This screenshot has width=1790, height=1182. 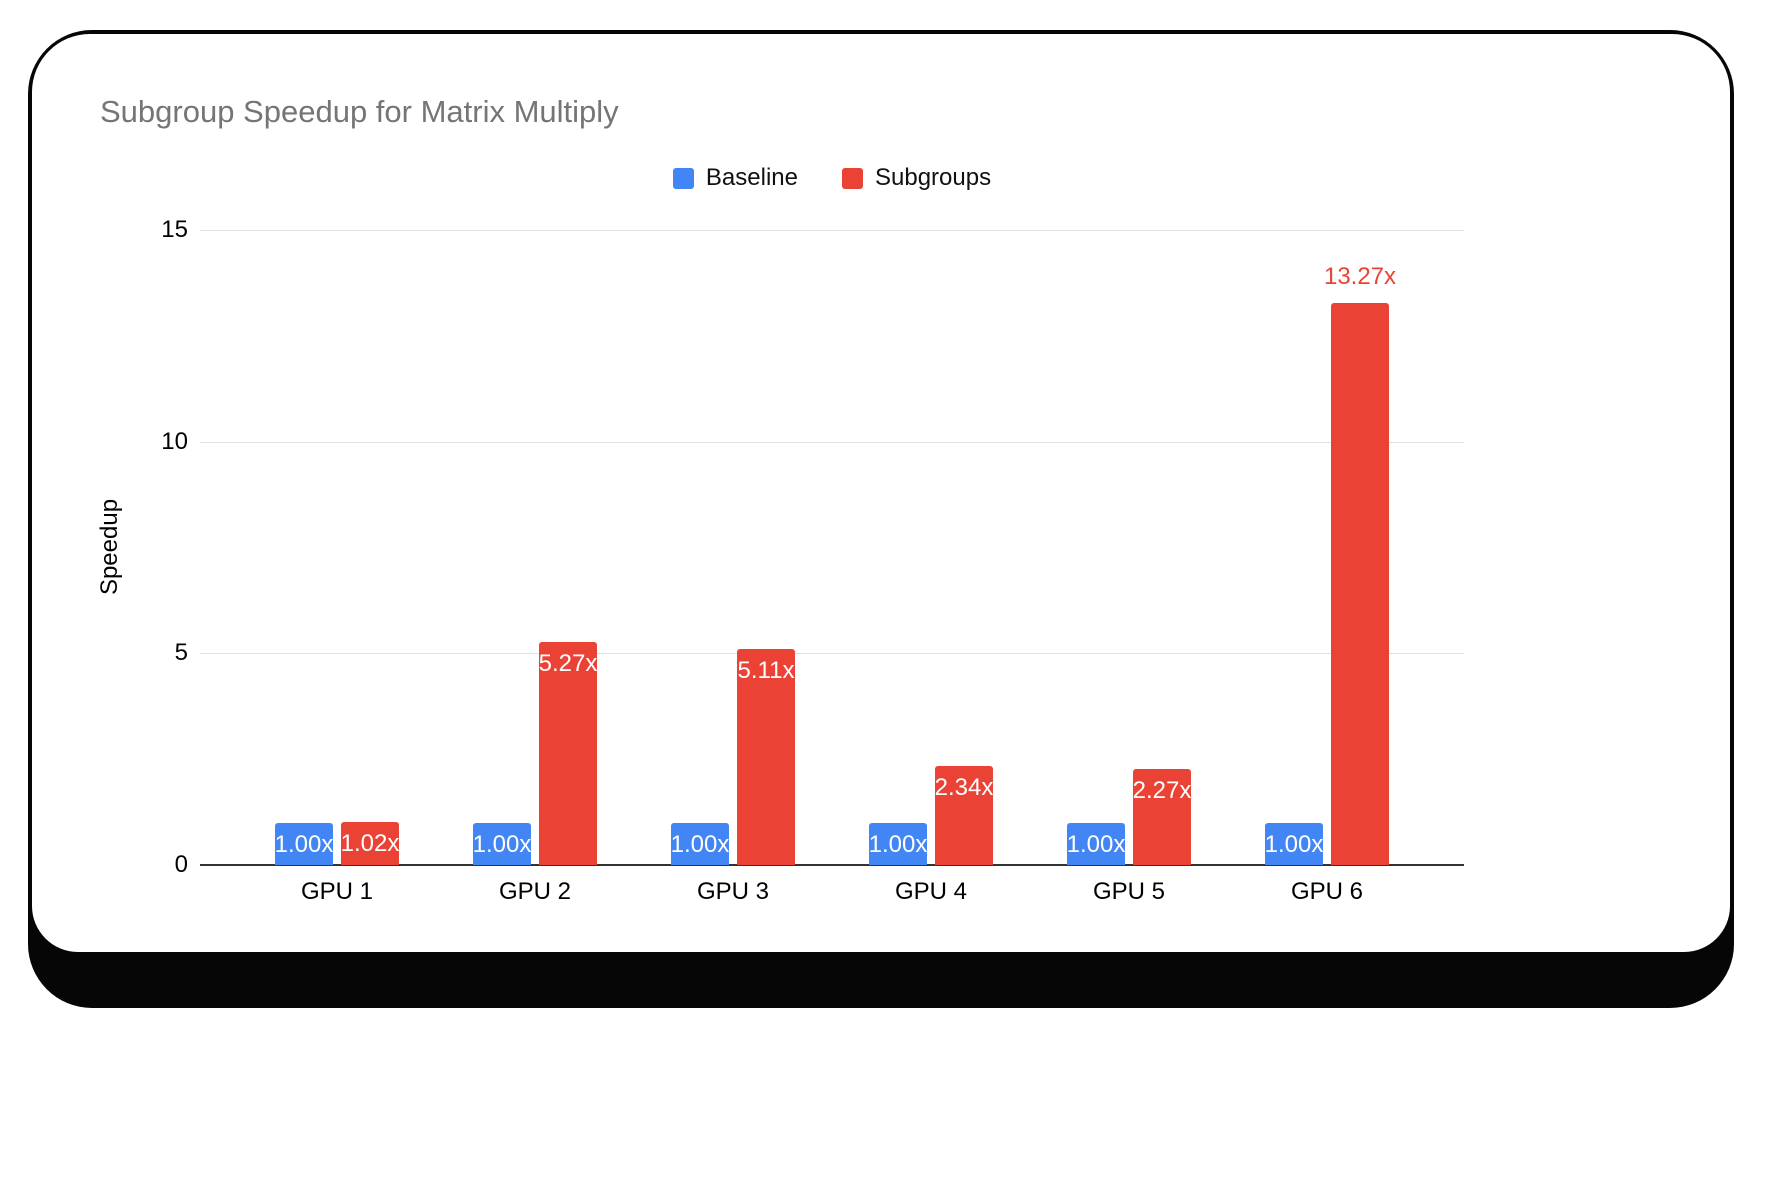 I want to click on x-axis-label-gpu-2: GPU 2, so click(x=535, y=891).